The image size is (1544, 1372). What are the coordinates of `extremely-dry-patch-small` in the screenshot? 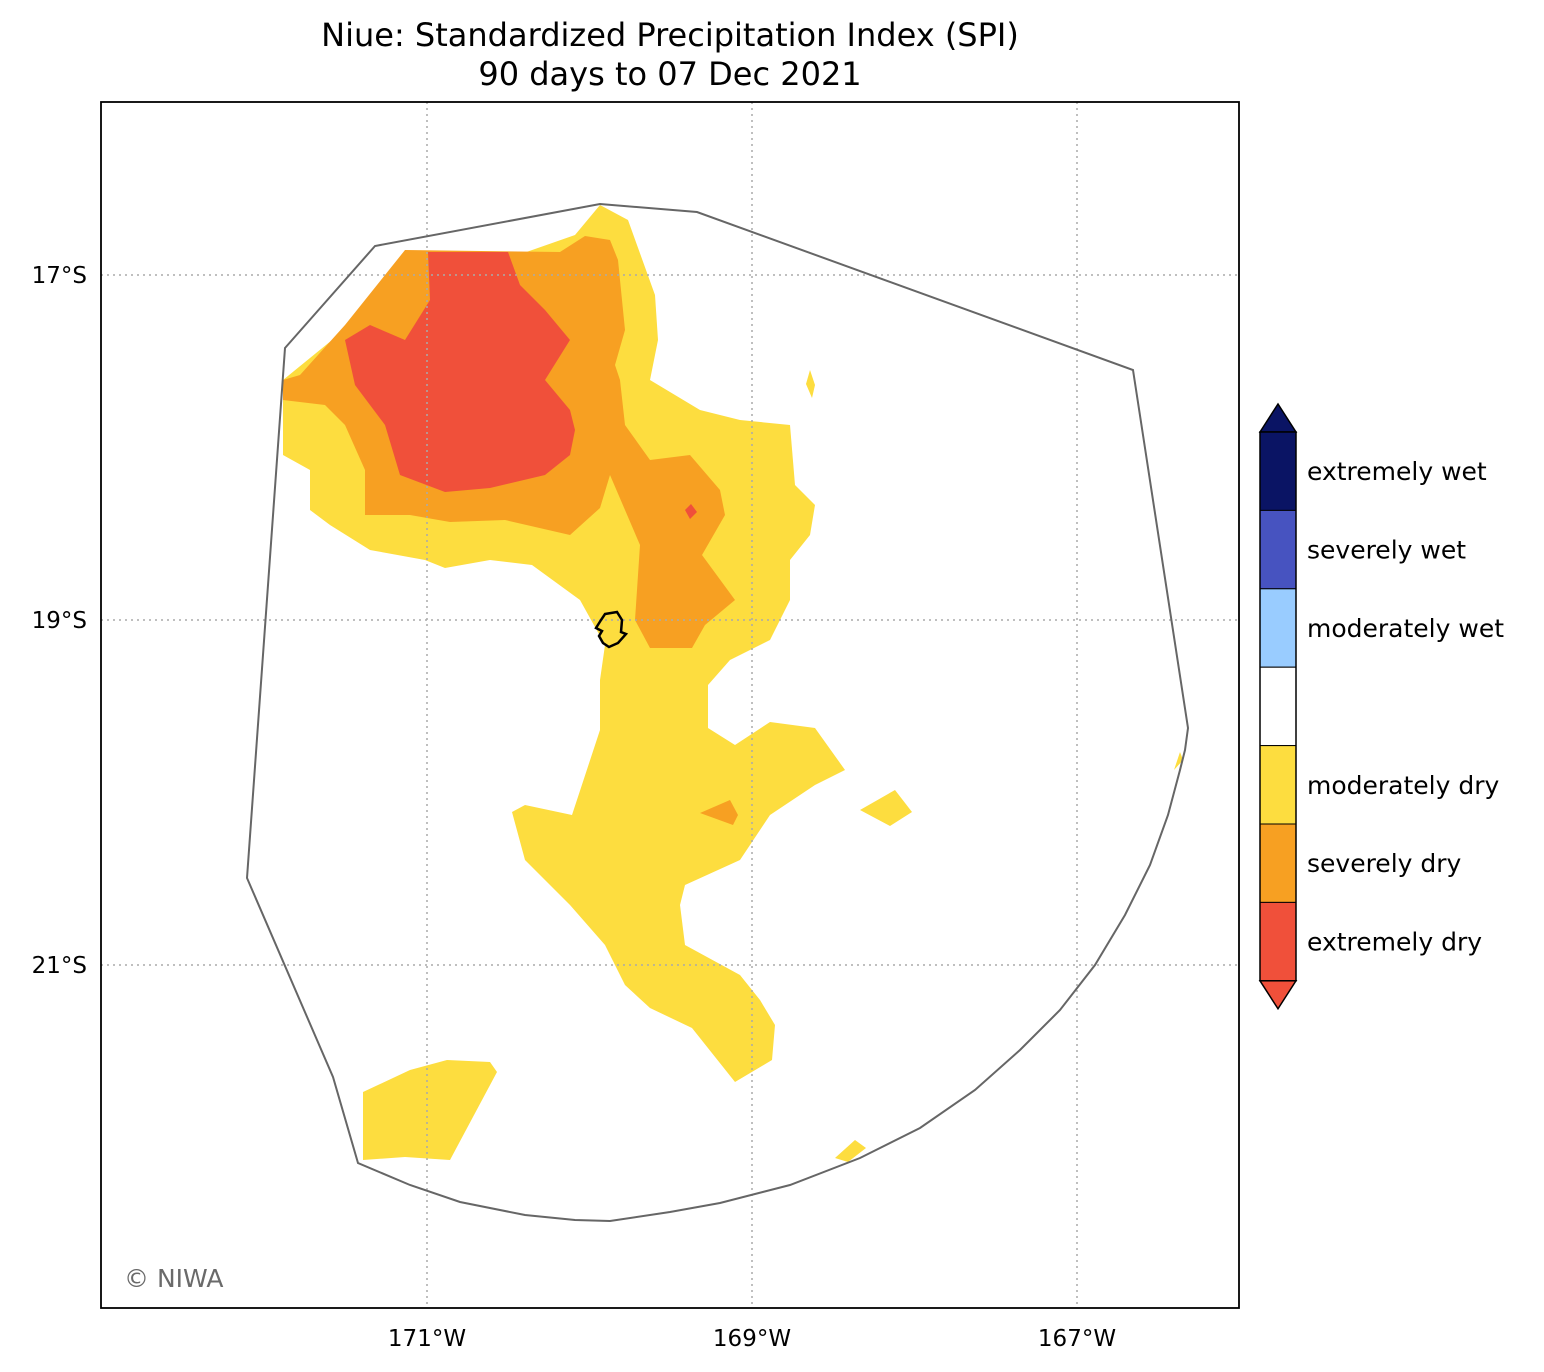 It's located at (691, 511).